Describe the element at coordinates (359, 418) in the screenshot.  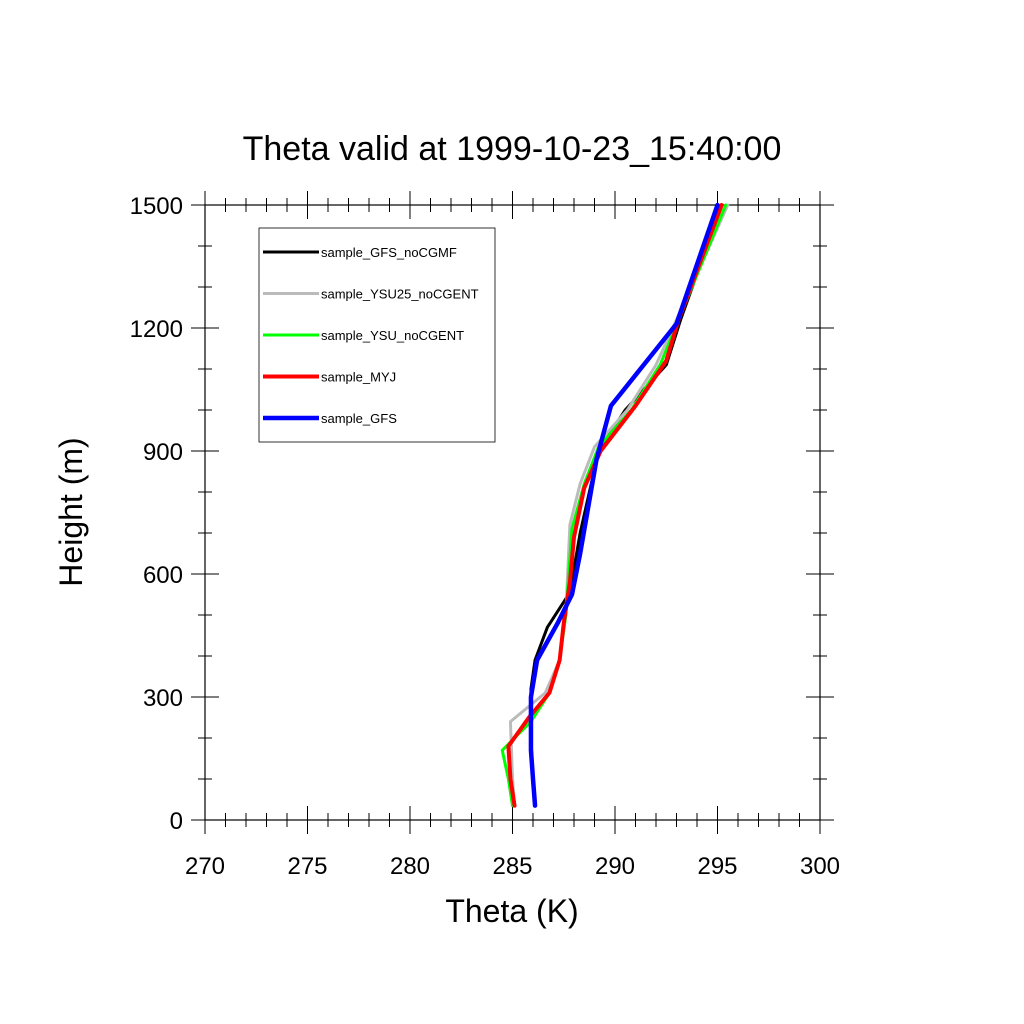
I see `legend-label: sample_GFS` at that location.